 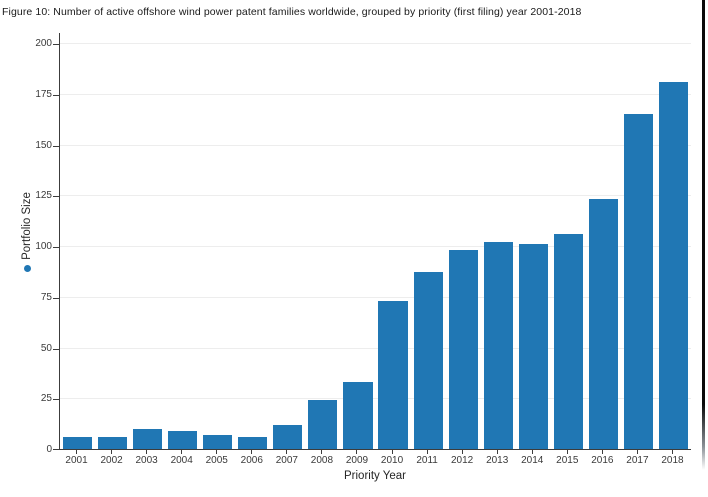 What do you see at coordinates (288, 436) in the screenshot?
I see `bar-2007` at bounding box center [288, 436].